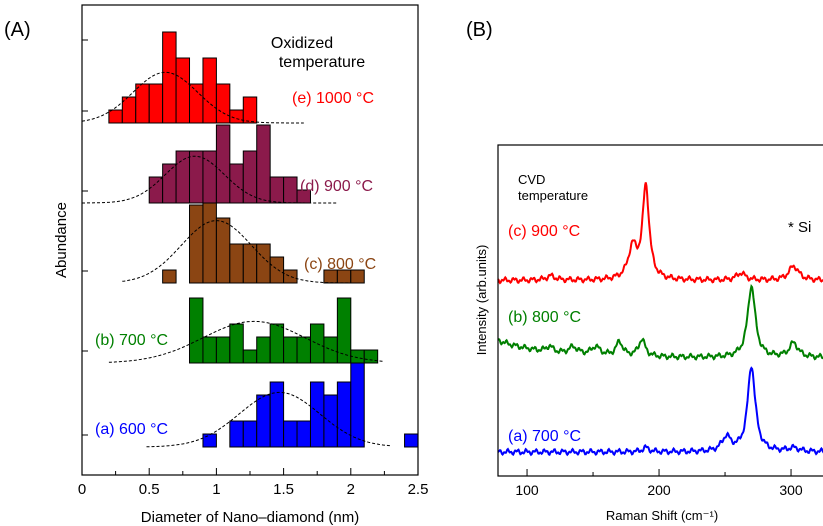  What do you see at coordinates (131, 429) in the screenshot?
I see `series-label-a: (a) 600 °C` at bounding box center [131, 429].